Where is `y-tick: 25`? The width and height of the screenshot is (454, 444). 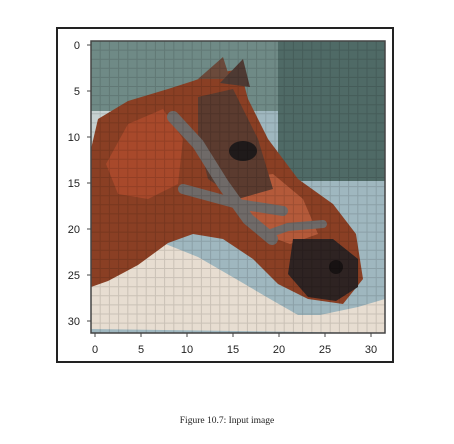
y-tick: 25 is located at coordinates (79, 276).